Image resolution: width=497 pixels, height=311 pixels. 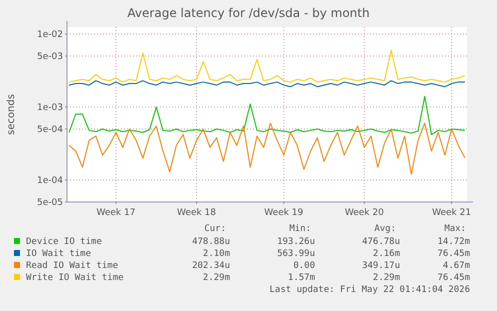 I want to click on text: 349.17u, so click(x=381, y=266).